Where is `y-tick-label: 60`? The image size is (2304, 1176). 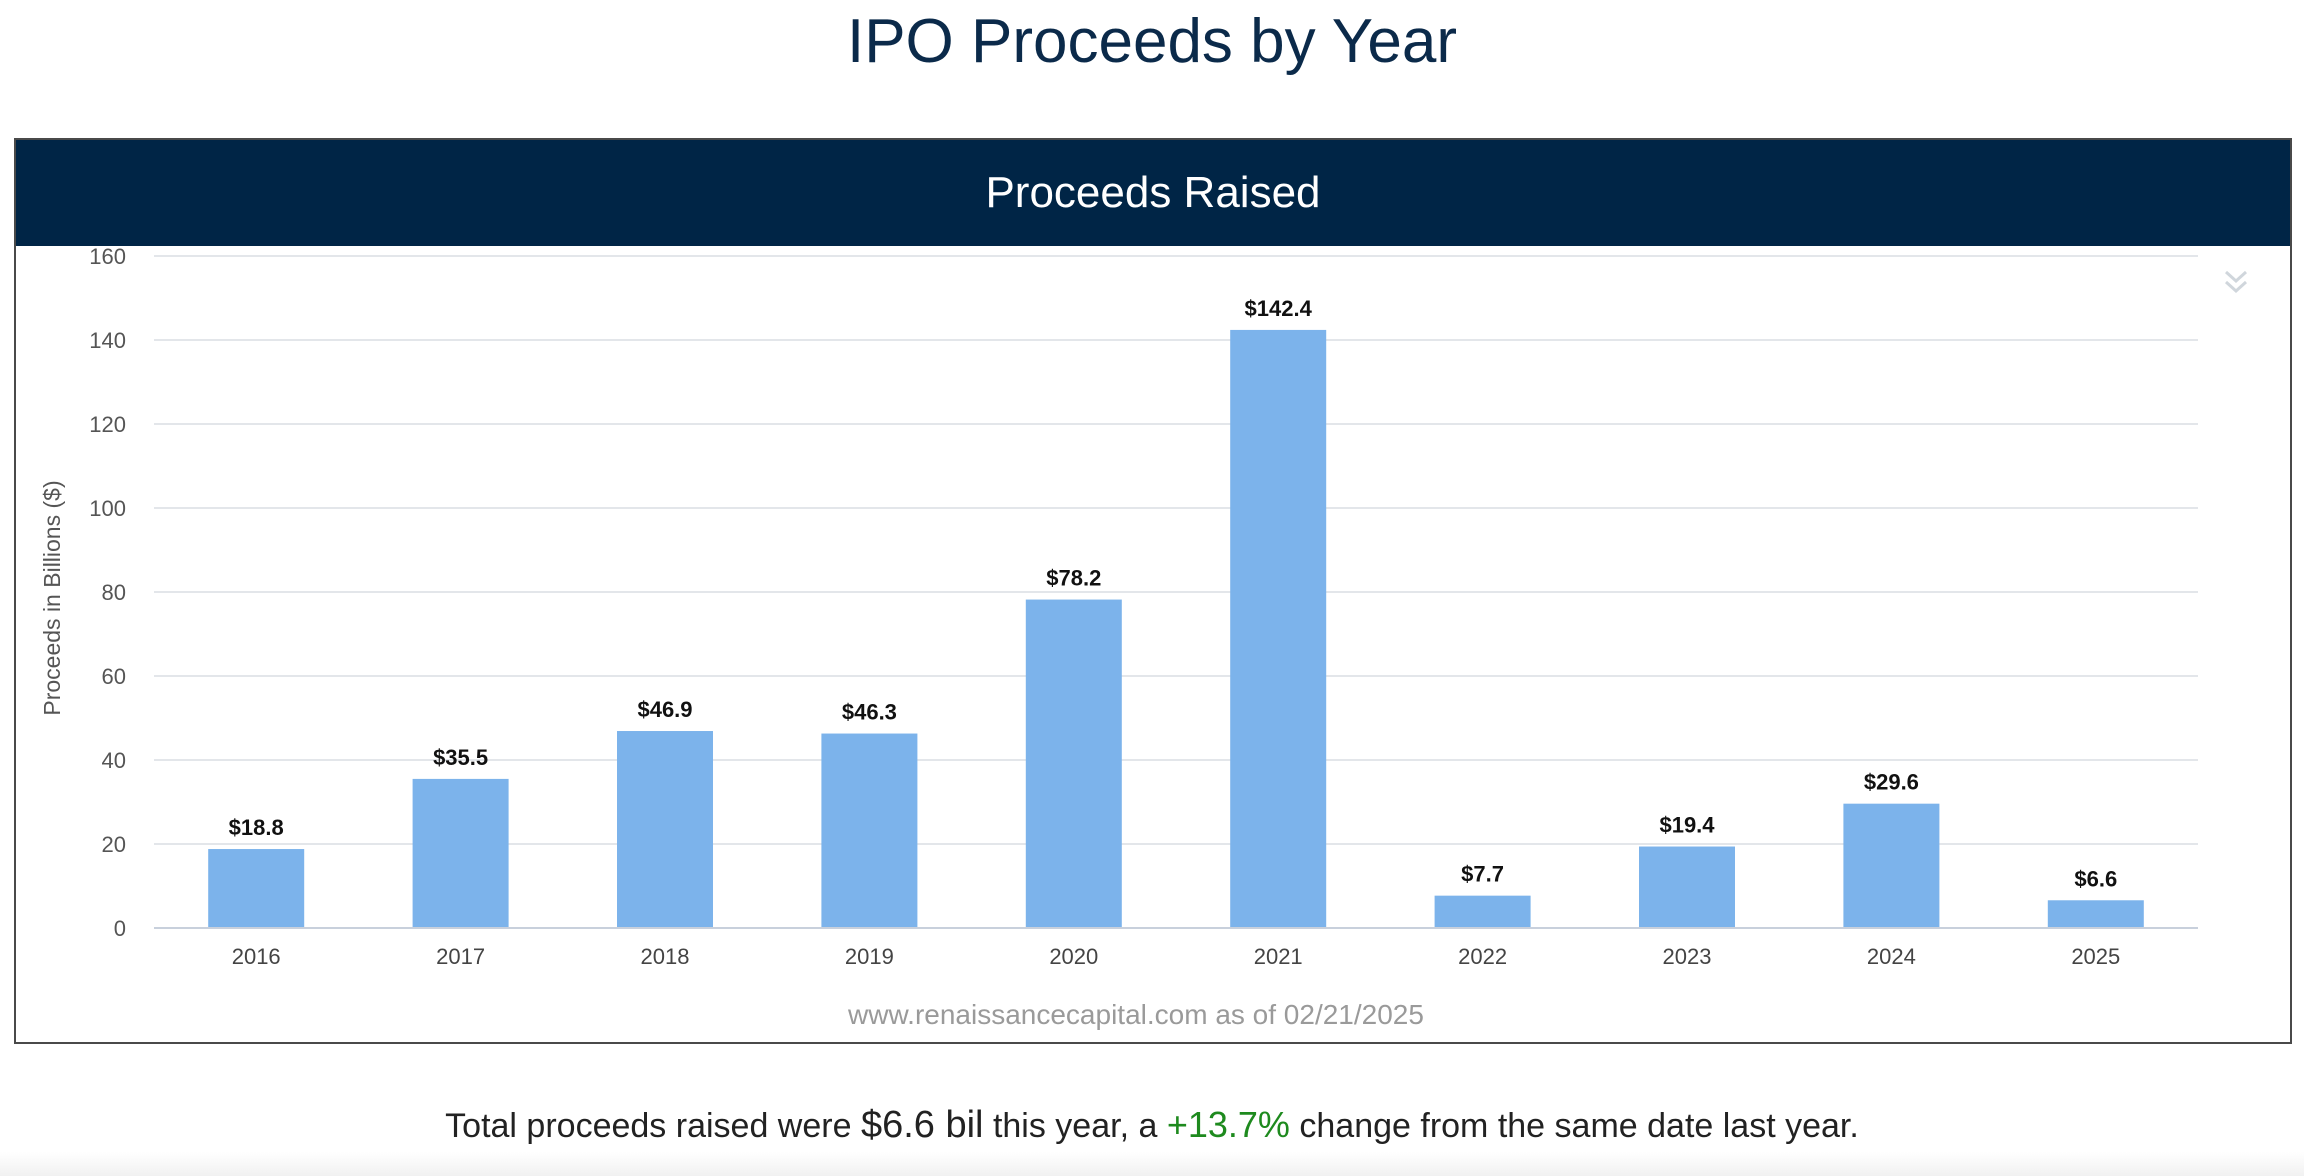 y-tick-label: 60 is located at coordinates (114, 676).